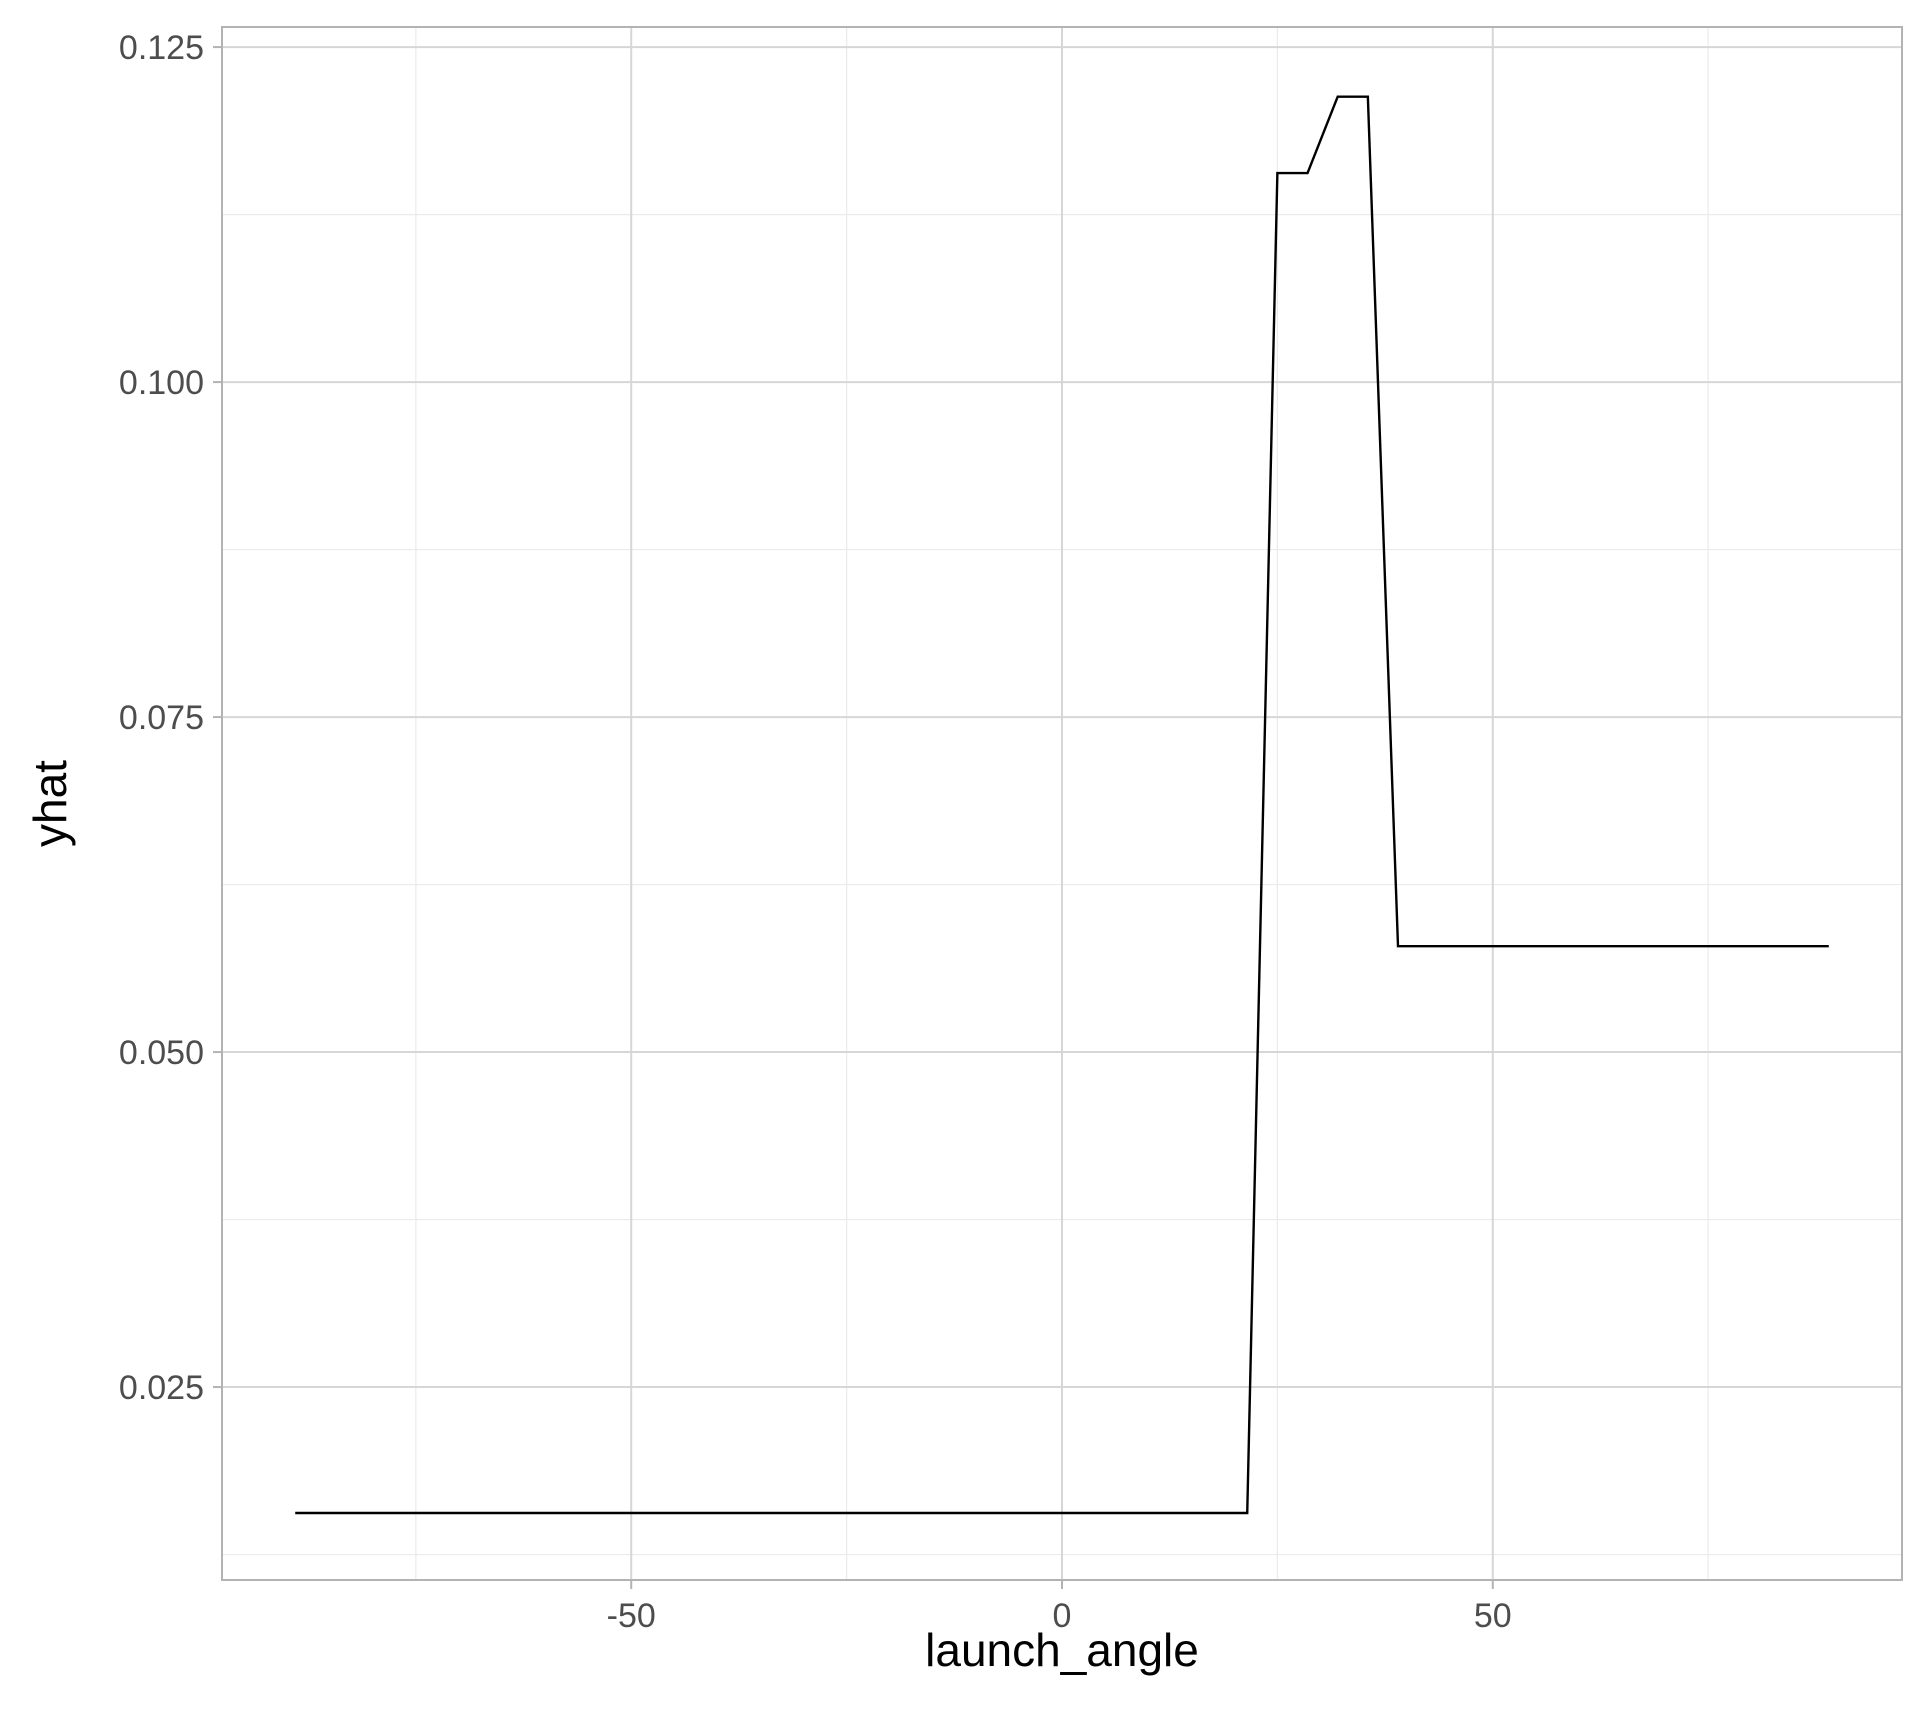 This screenshot has height=1728, width=1920. Describe the element at coordinates (50, 803) in the screenshot. I see `y-axis-title: yhat` at that location.